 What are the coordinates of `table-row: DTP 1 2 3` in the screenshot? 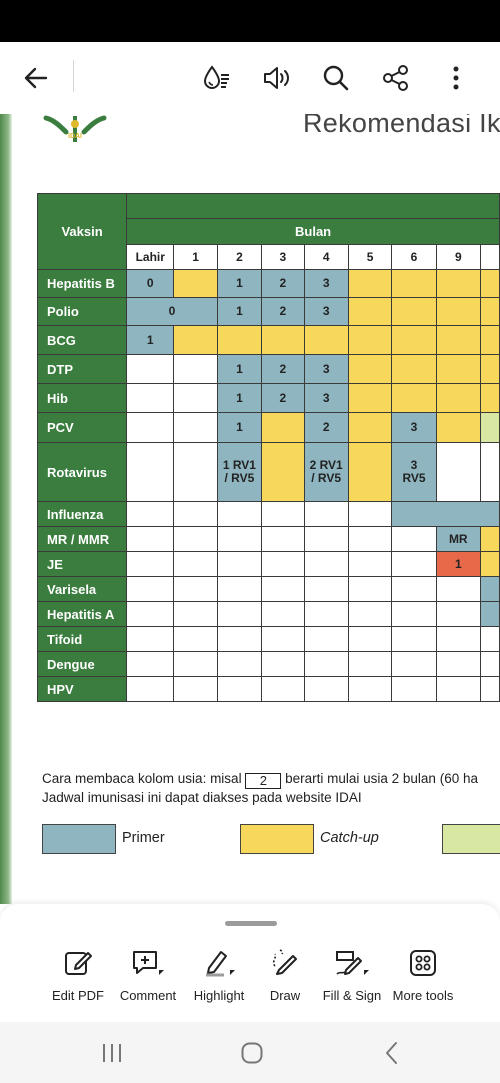 It's located at (268, 369).